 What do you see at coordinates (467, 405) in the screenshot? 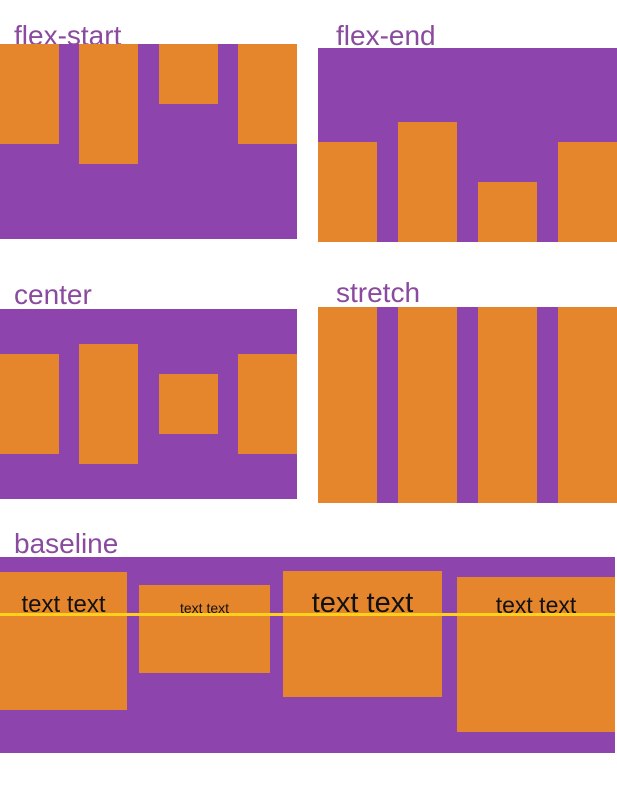
I see `flex-container-stretch` at bounding box center [467, 405].